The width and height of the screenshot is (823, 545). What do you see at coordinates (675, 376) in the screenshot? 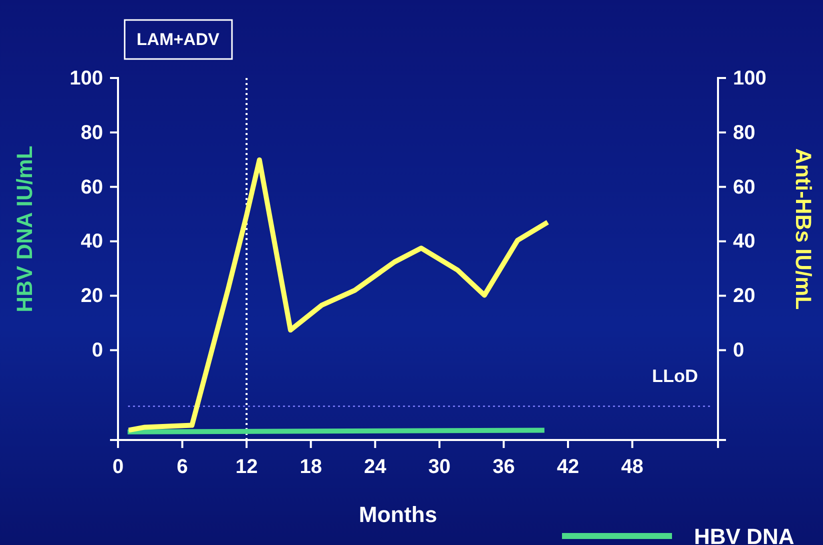
I see `ref-line-label: LLoD` at bounding box center [675, 376].